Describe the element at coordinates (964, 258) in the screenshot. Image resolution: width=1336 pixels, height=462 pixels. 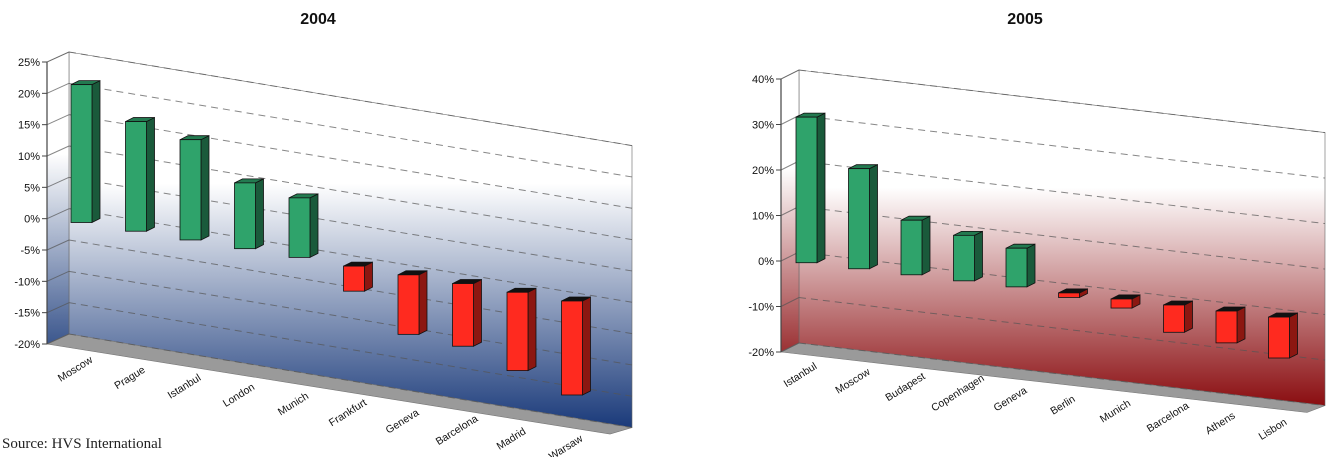
I see `bar-copenhagen` at that location.